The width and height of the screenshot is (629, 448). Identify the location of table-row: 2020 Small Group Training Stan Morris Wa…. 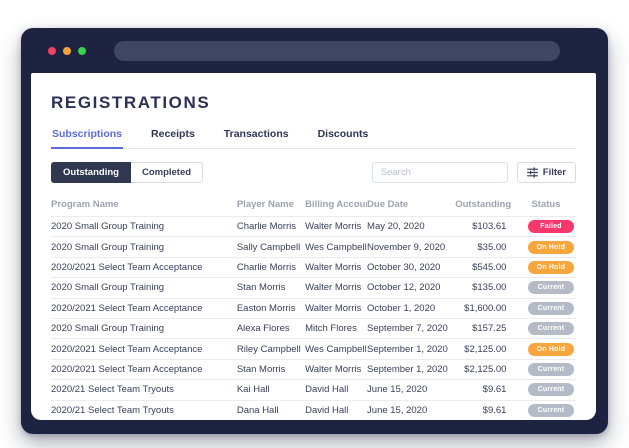
(313, 287).